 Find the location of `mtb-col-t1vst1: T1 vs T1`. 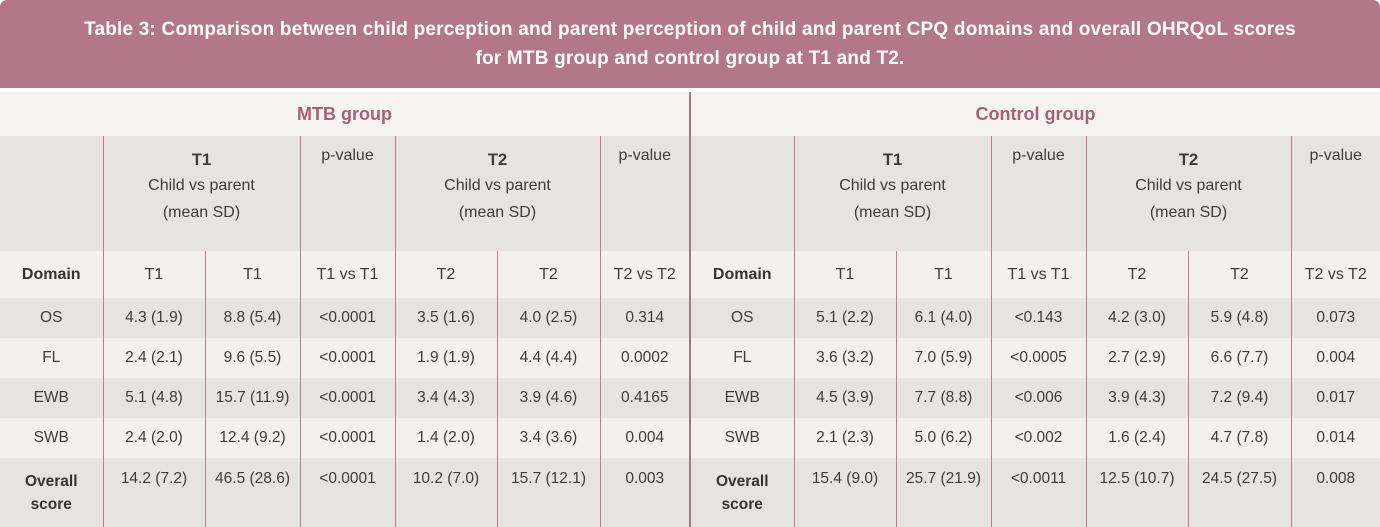

mtb-col-t1vst1: T1 vs T1 is located at coordinates (348, 274).